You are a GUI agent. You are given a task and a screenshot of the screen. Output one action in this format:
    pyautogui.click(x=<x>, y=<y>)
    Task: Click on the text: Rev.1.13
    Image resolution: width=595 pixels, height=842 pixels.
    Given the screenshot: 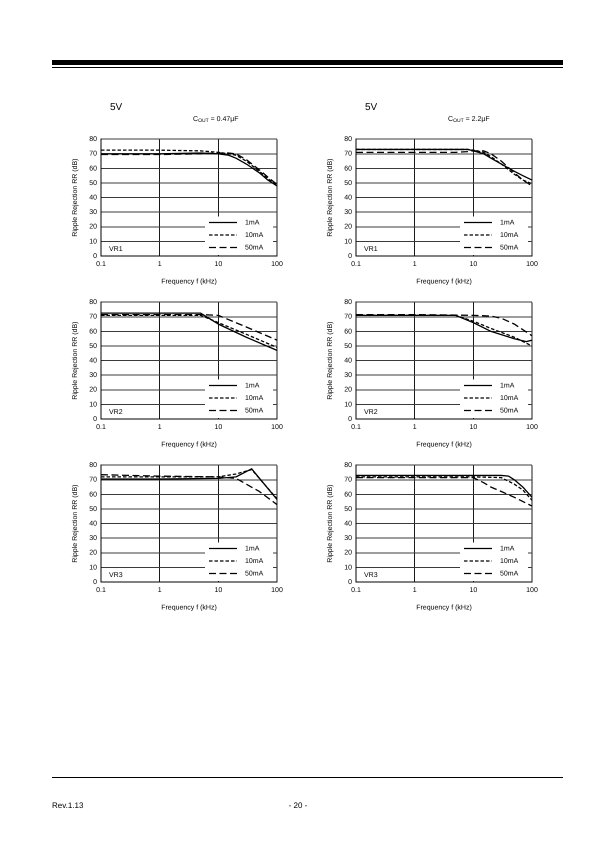 What is the action you would take?
    pyautogui.click(x=68, y=805)
    